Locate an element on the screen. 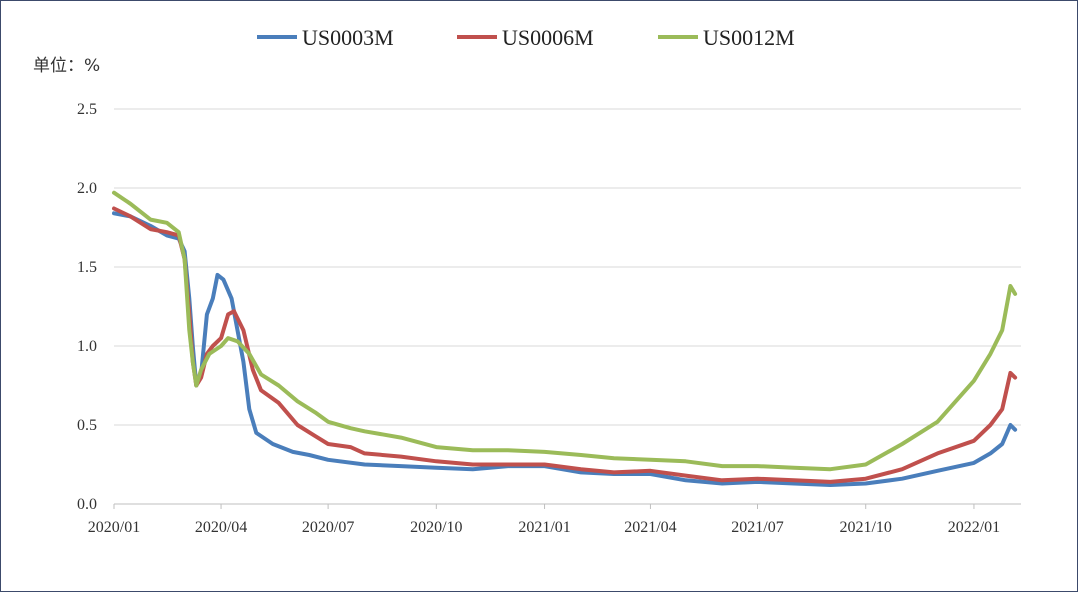 The width and height of the screenshot is (1080, 594). y-tick-label: 0.0 is located at coordinates (87, 504).